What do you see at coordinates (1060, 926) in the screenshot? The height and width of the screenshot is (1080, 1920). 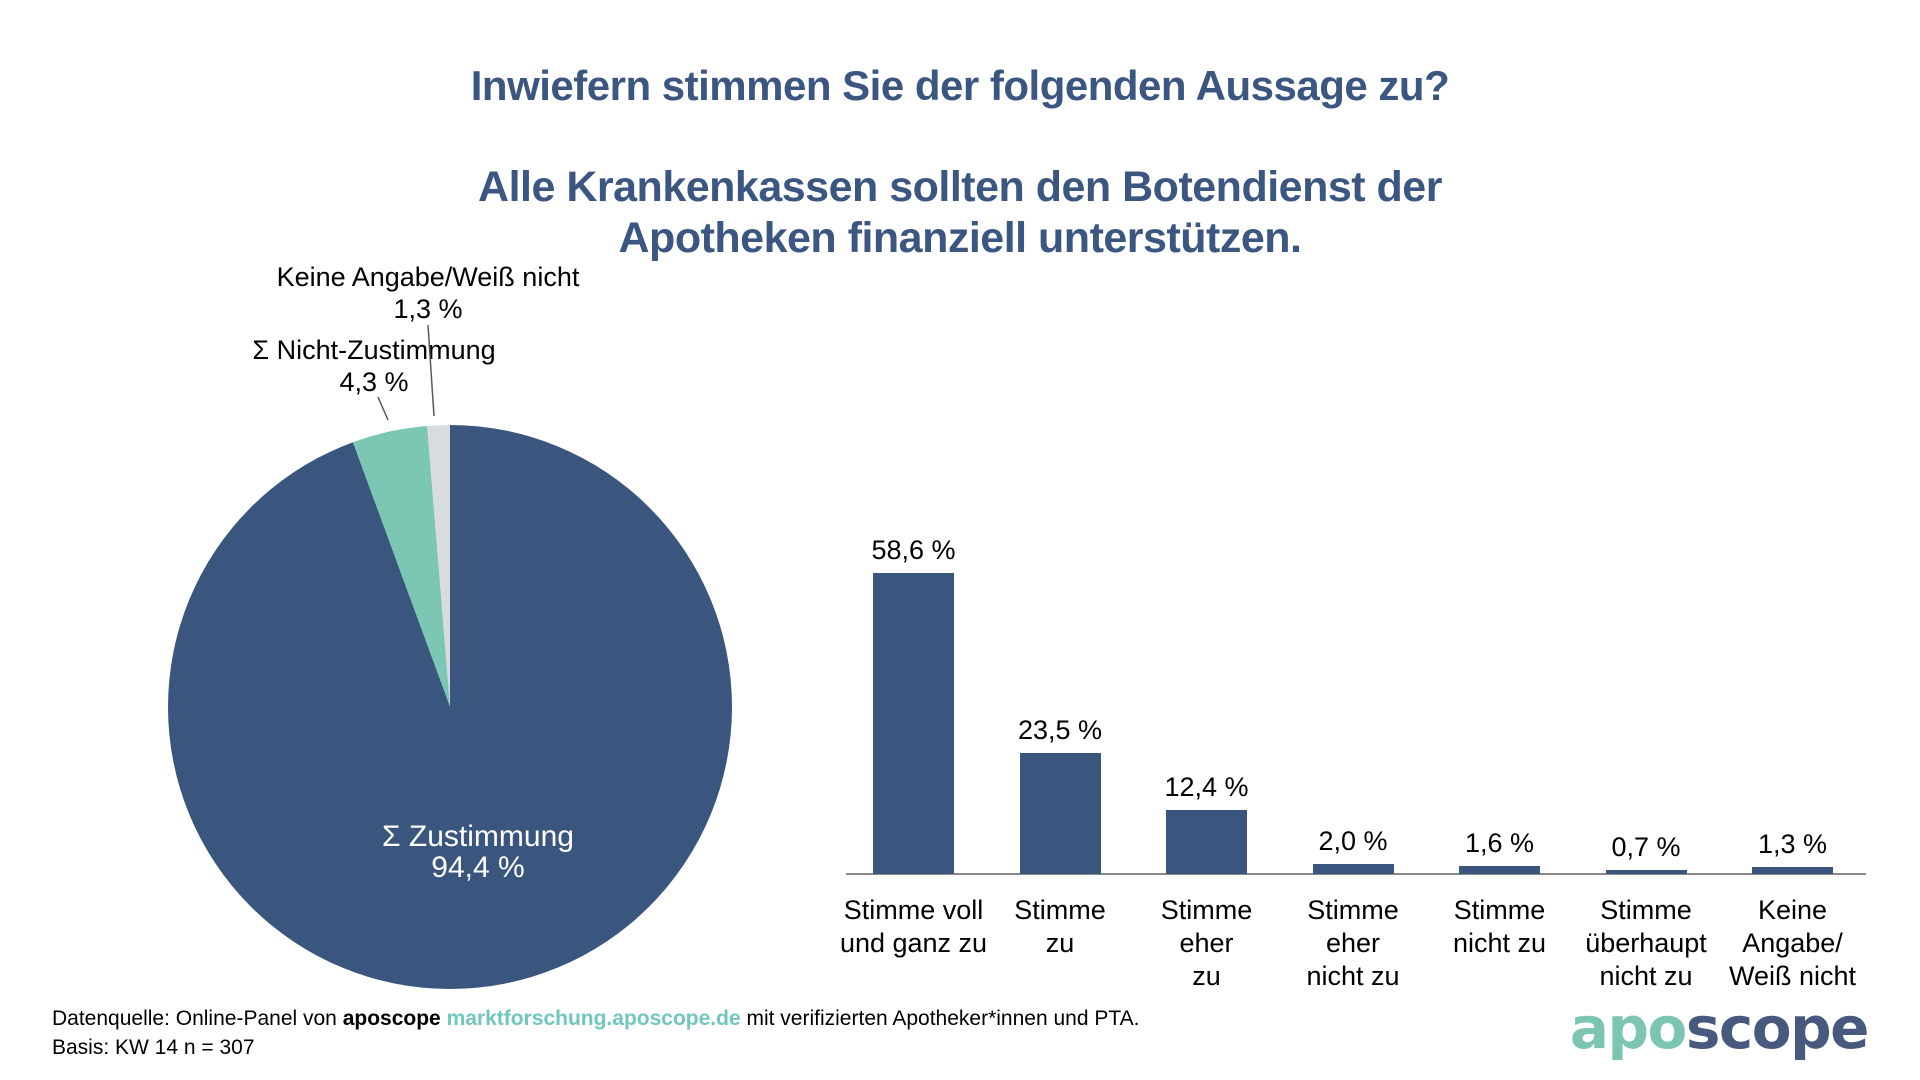 I see `bar-category-label-1: Stimme zu` at bounding box center [1060, 926].